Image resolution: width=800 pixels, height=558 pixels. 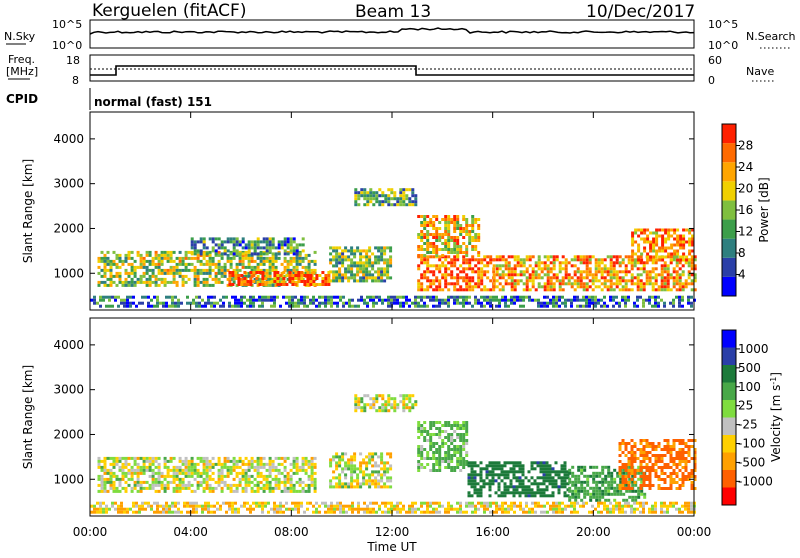 What do you see at coordinates (729, 152) in the screenshot?
I see `colorbar-cell` at bounding box center [729, 152].